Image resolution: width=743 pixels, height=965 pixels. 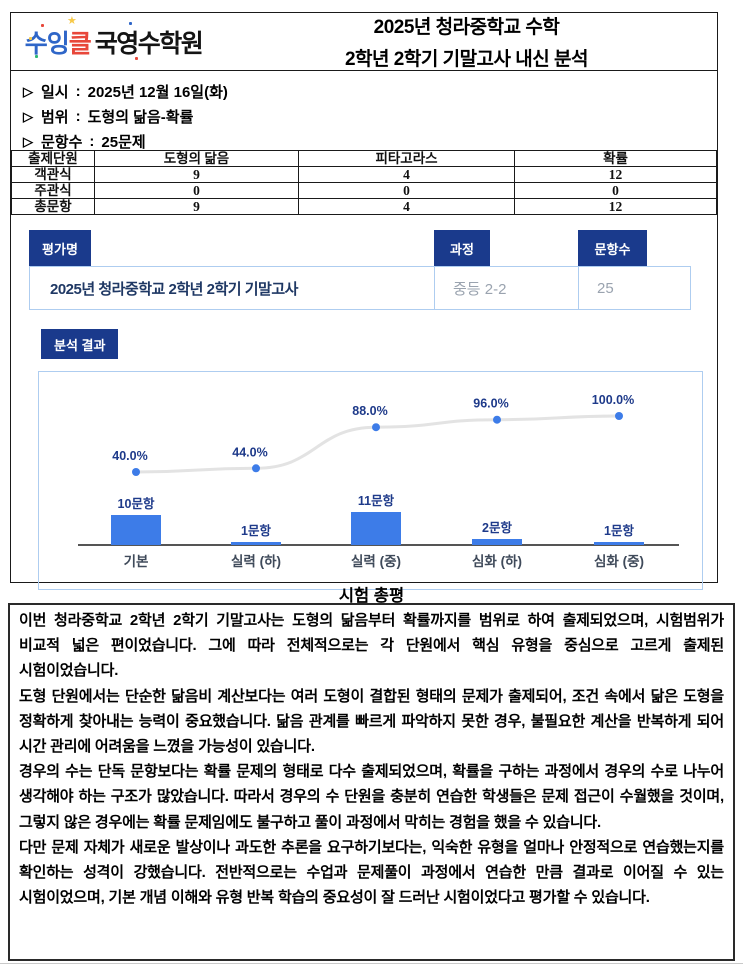 I want to click on title-line-1: 2025년 청라중학교 수학, so click(x=466, y=27).